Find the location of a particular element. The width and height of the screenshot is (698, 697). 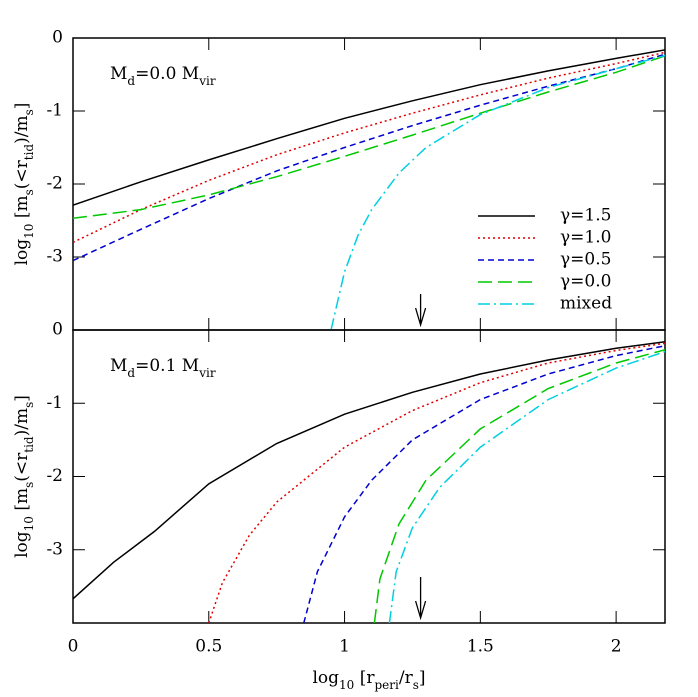

x-tick-label: 1 is located at coordinates (344, 647).